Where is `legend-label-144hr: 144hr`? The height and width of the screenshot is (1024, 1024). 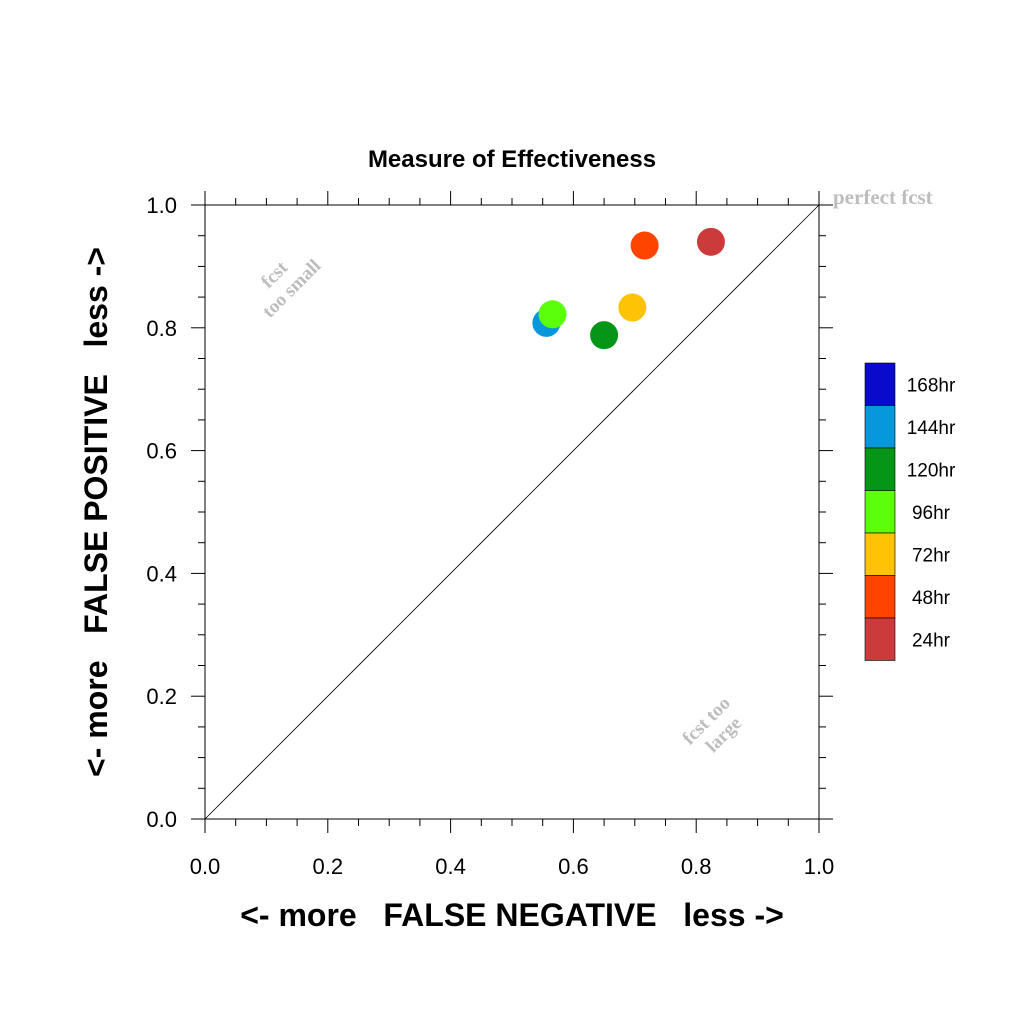
legend-label-144hr: 144hr is located at coordinates (931, 428).